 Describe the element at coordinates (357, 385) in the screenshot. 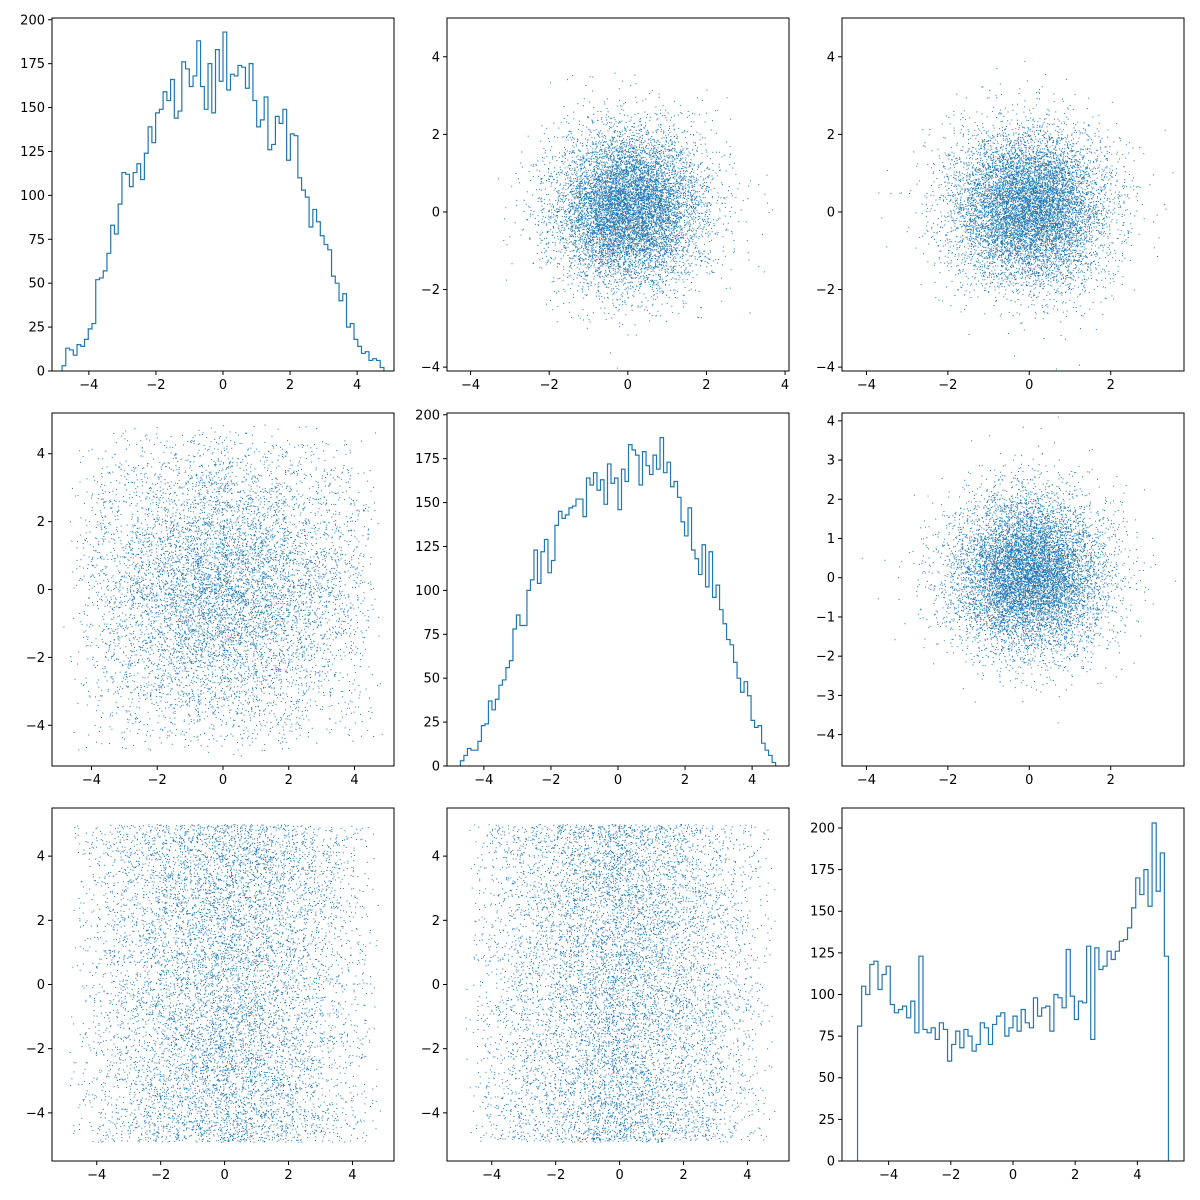

I see `x-tick-label: 4` at that location.